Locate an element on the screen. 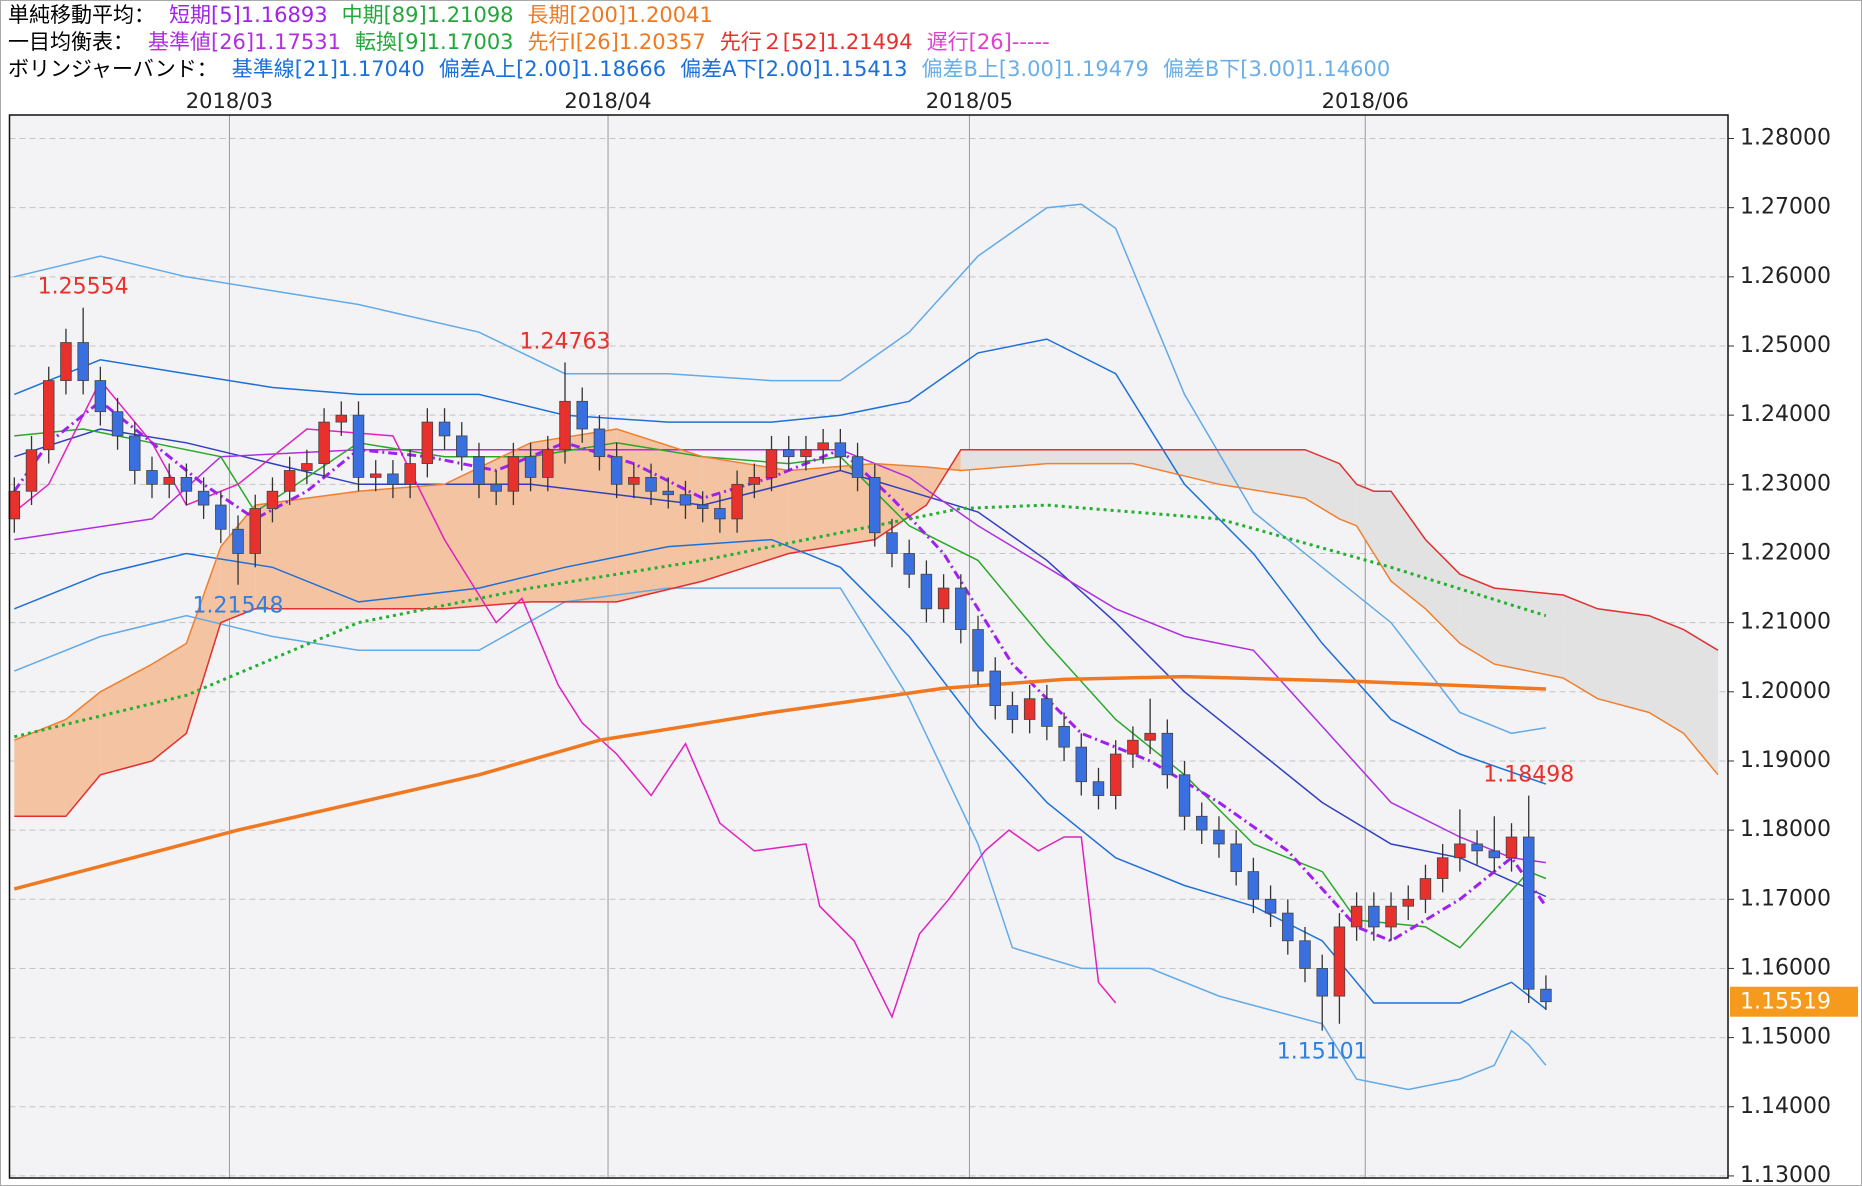 The image size is (1862, 1186). group-label: 単純移動平均： is located at coordinates (81, 15).